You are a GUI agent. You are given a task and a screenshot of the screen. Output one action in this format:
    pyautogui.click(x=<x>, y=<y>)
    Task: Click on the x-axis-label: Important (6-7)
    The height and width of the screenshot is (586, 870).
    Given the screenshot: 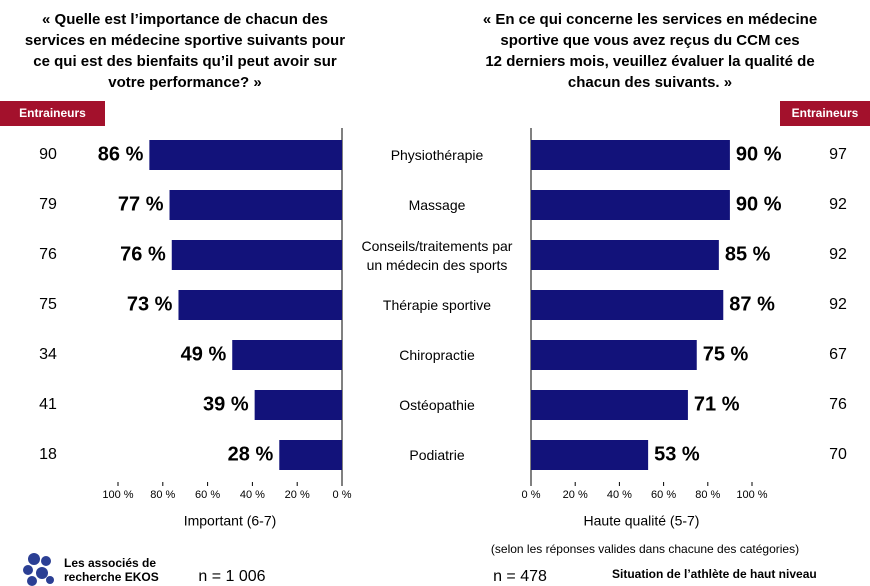 What is the action you would take?
    pyautogui.click(x=230, y=521)
    